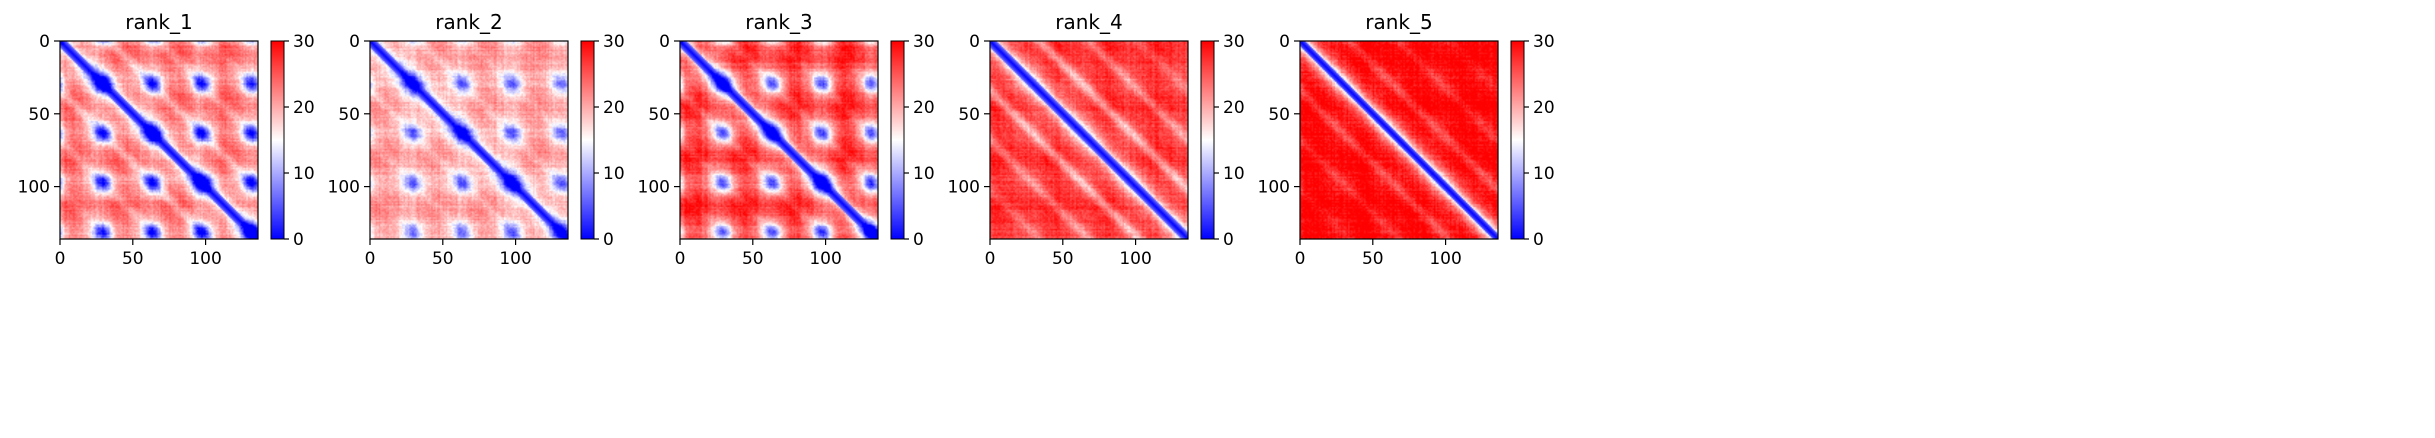 The image size is (2435, 438). Describe the element at coordinates (158, 22) in the screenshot. I see `panel-title: rank_1` at that location.